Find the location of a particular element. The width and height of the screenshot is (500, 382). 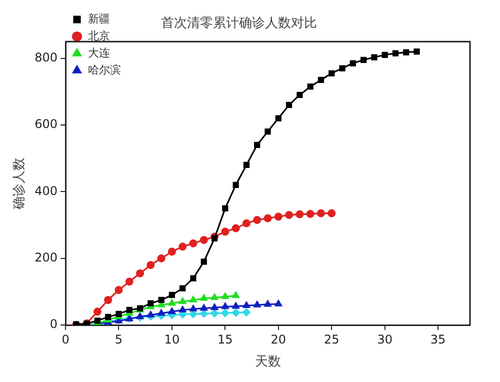

legend-label: 北京 is located at coordinates (99, 35).